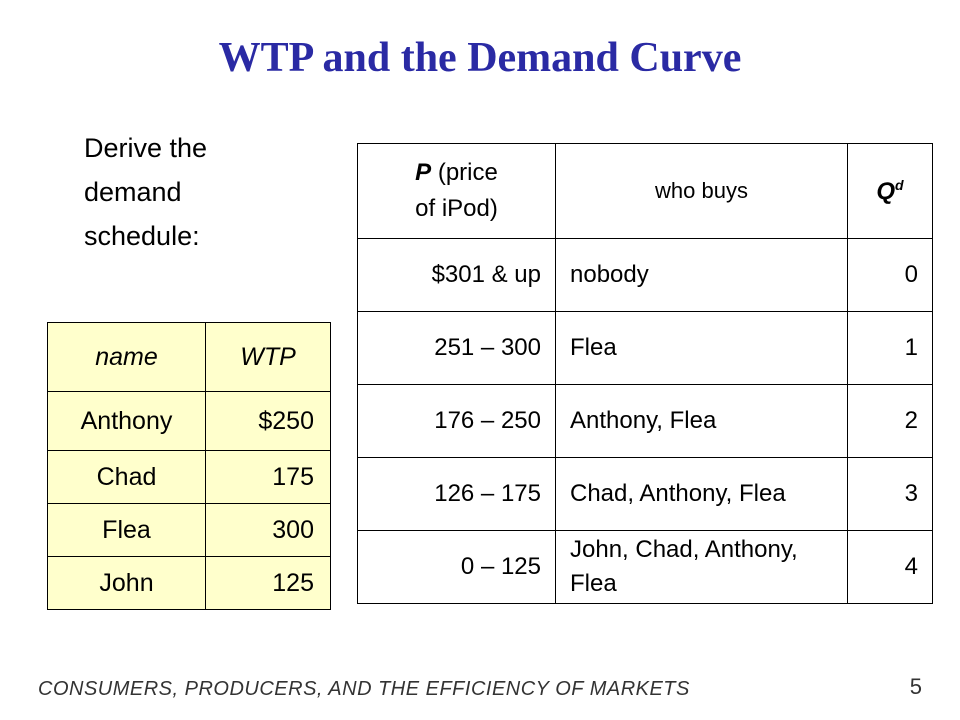 Image resolution: width=960 pixels, height=720 pixels. What do you see at coordinates (268, 421) in the screenshot?
I see `wtp-cell-value: $250` at bounding box center [268, 421].